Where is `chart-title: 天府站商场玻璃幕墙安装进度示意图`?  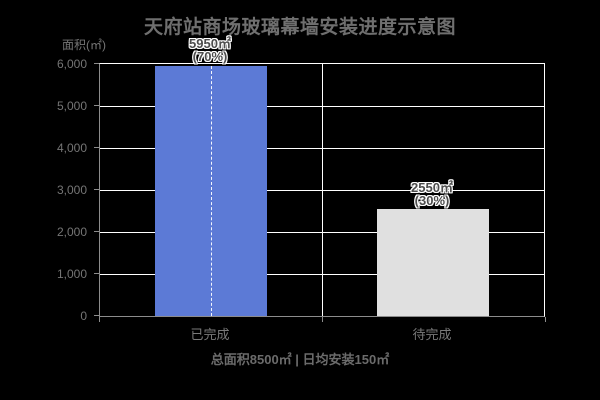
chart-title: 天府站商场玻璃幕墙安装进度示意图 is located at coordinates (299, 27).